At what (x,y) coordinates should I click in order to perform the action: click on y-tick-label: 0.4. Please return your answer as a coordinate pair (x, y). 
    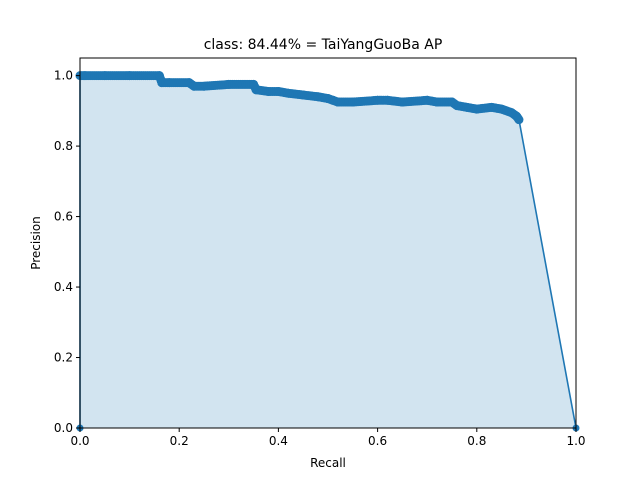
    Looking at the image, I should click on (63, 287).